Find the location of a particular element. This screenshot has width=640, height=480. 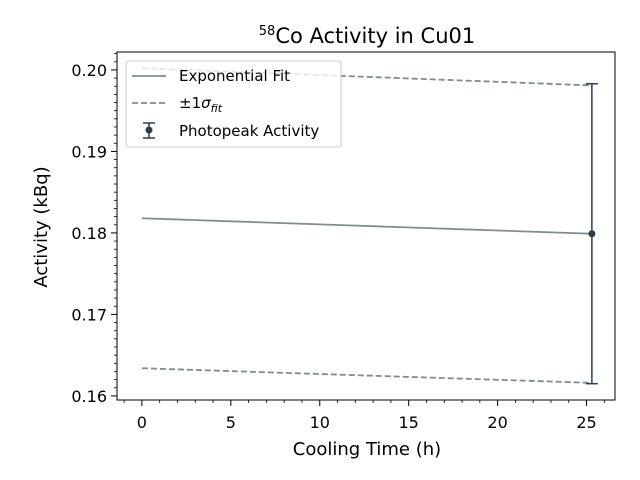

x-axis-ticks: 0 5 10 15 20 25 is located at coordinates (364, 416).